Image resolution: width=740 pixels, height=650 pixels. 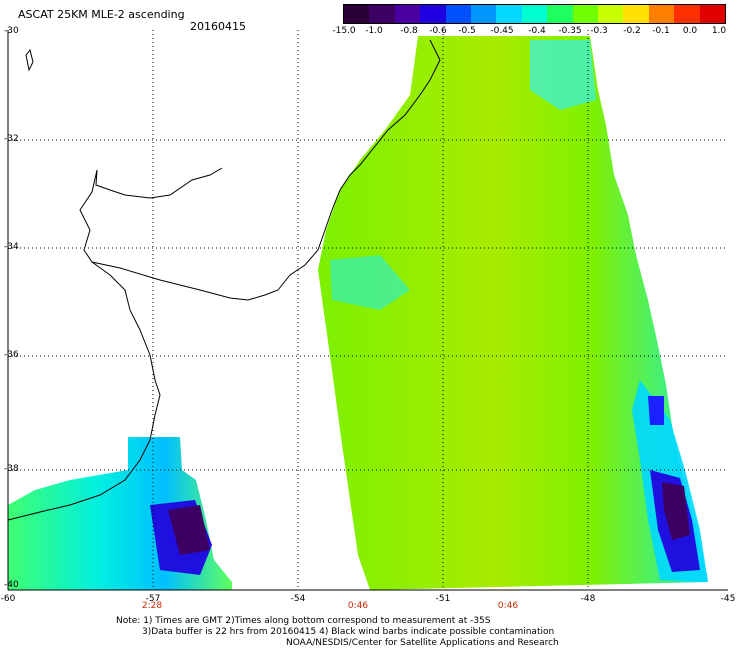 I want to click on lat-label: -32, so click(x=11, y=139).